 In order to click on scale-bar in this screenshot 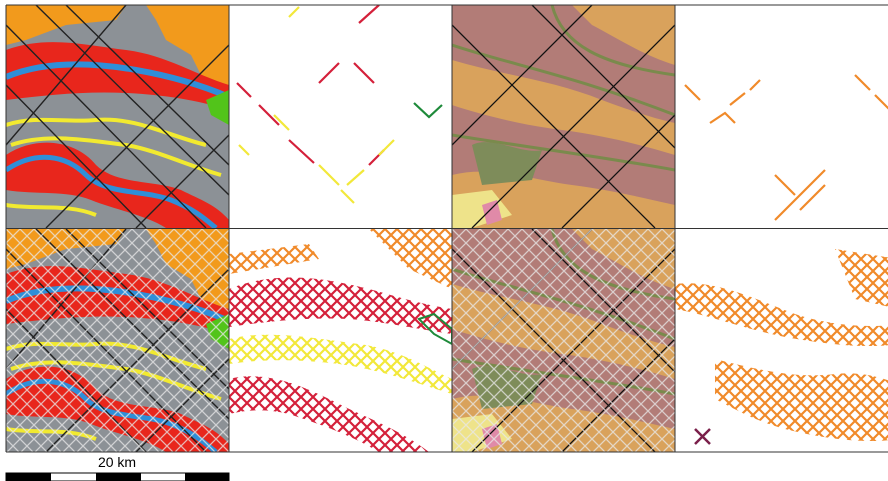, I will do `click(117, 476)`.